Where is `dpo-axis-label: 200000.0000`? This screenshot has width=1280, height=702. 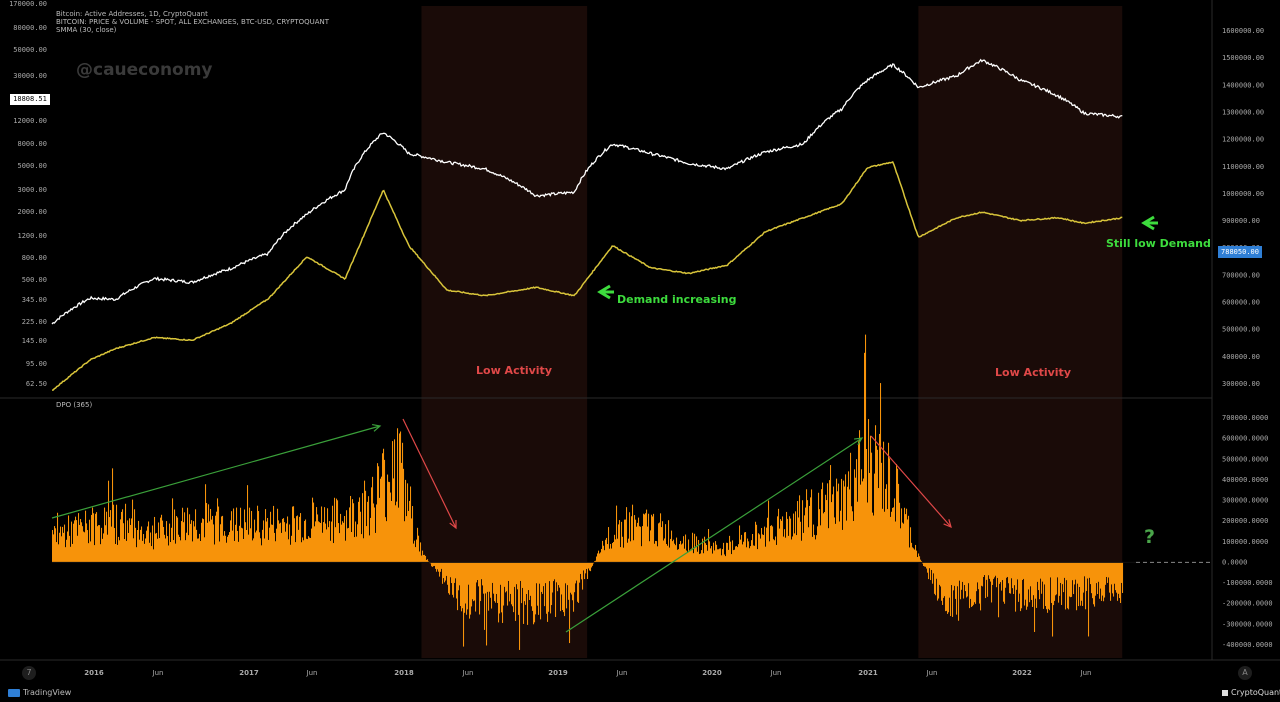 dpo-axis-label: 200000.0000 is located at coordinates (1245, 521).